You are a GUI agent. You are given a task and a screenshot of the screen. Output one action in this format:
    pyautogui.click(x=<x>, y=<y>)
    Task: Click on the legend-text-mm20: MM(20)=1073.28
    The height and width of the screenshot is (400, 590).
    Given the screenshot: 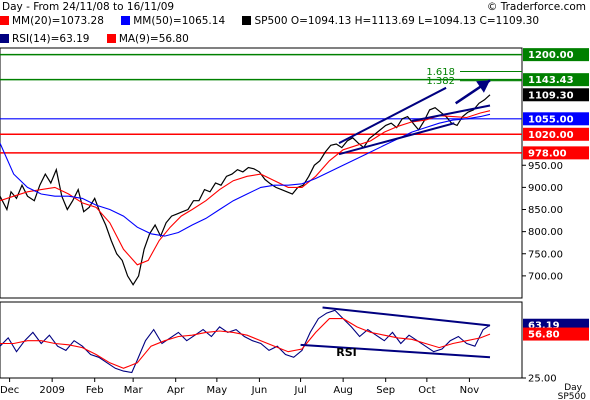 What is the action you would take?
    pyautogui.click(x=58, y=21)
    